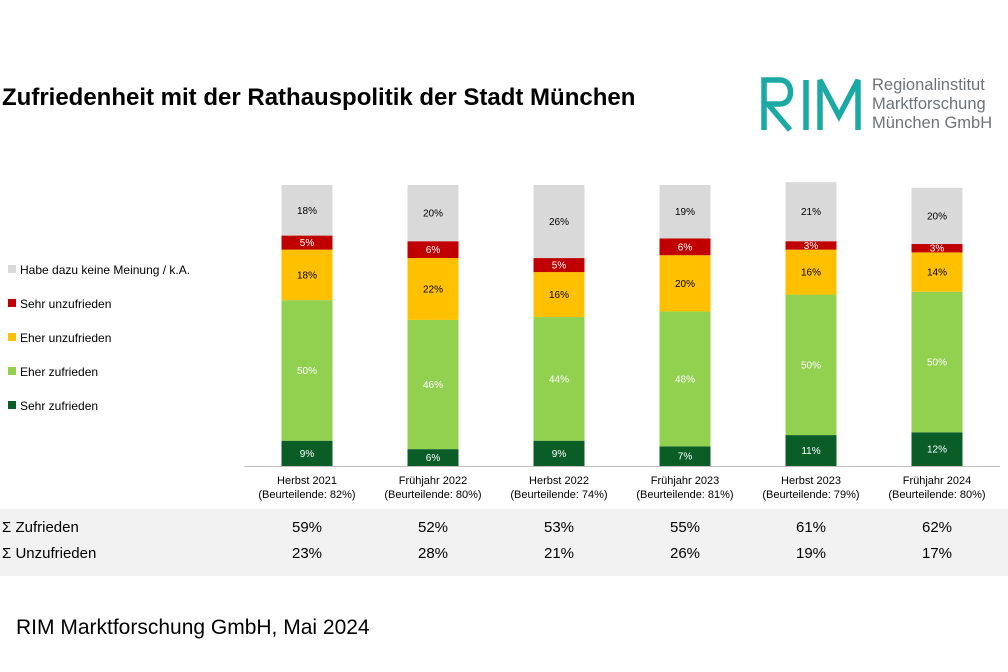 The height and width of the screenshot is (672, 1008). Describe the element at coordinates (53, 372) in the screenshot. I see `legend-item-eher-zufrieden: Eher zufrieden` at that location.